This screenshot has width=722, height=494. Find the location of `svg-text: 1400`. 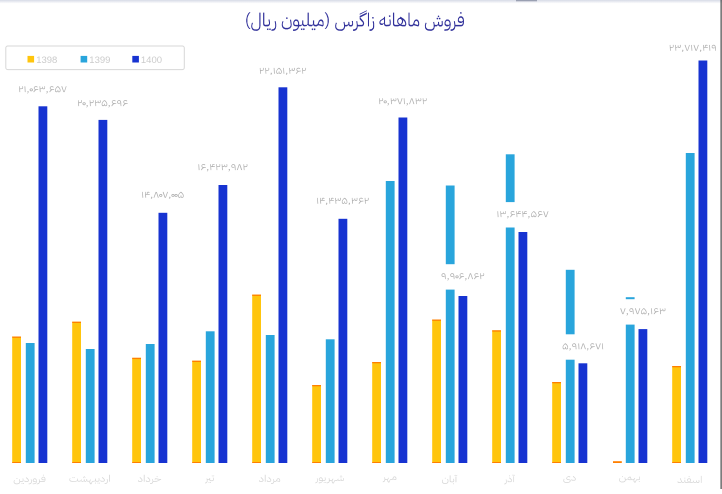

svg-text: 1400 is located at coordinates (151, 60).